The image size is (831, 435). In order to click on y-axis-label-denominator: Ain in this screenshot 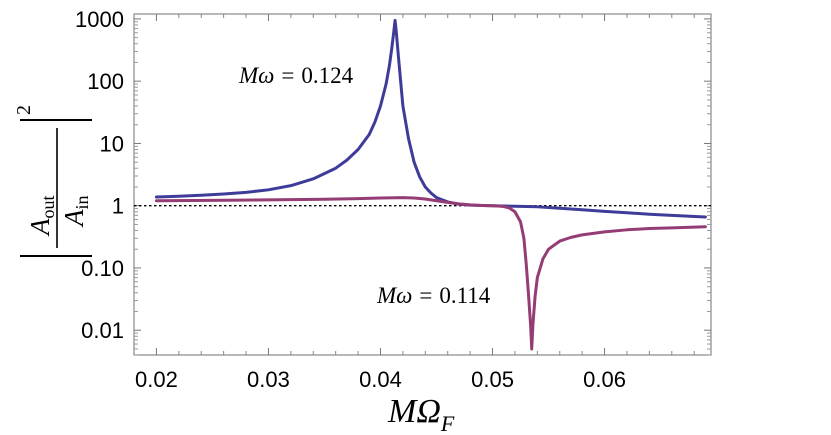, I will do `click(75, 211)`.